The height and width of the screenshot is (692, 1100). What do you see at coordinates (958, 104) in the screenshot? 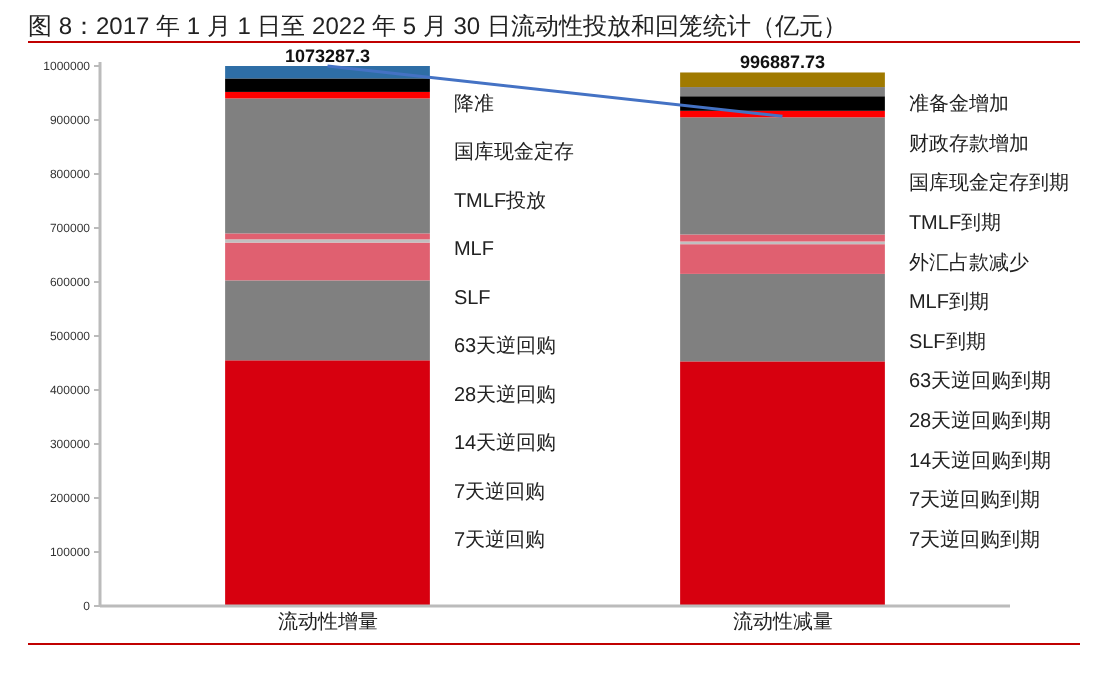
I see `annotation: 准备金增加` at bounding box center [958, 104].